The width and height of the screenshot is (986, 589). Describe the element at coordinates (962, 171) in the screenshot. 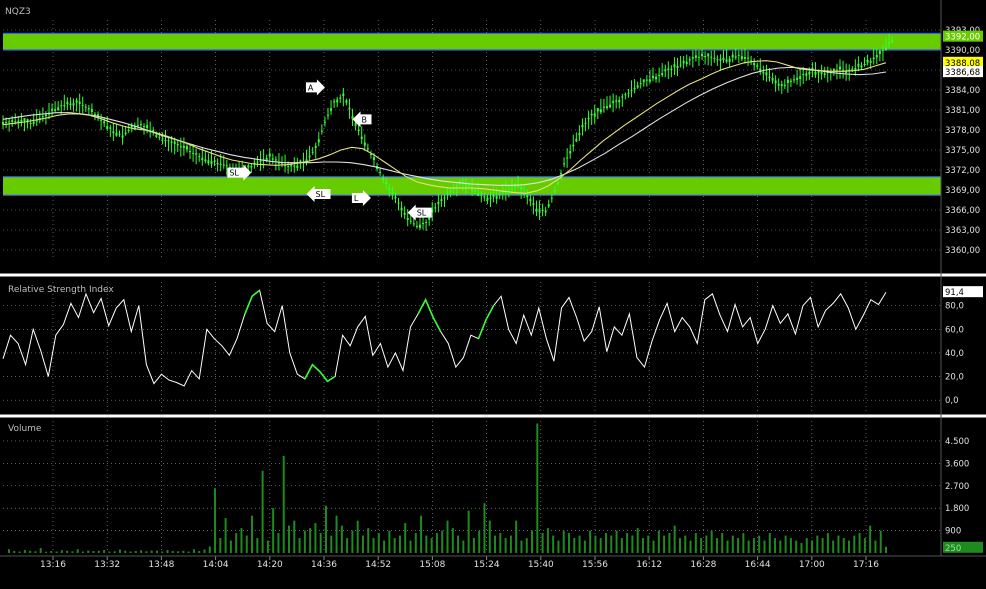

I see `price-tick-label: 3372,00` at that location.